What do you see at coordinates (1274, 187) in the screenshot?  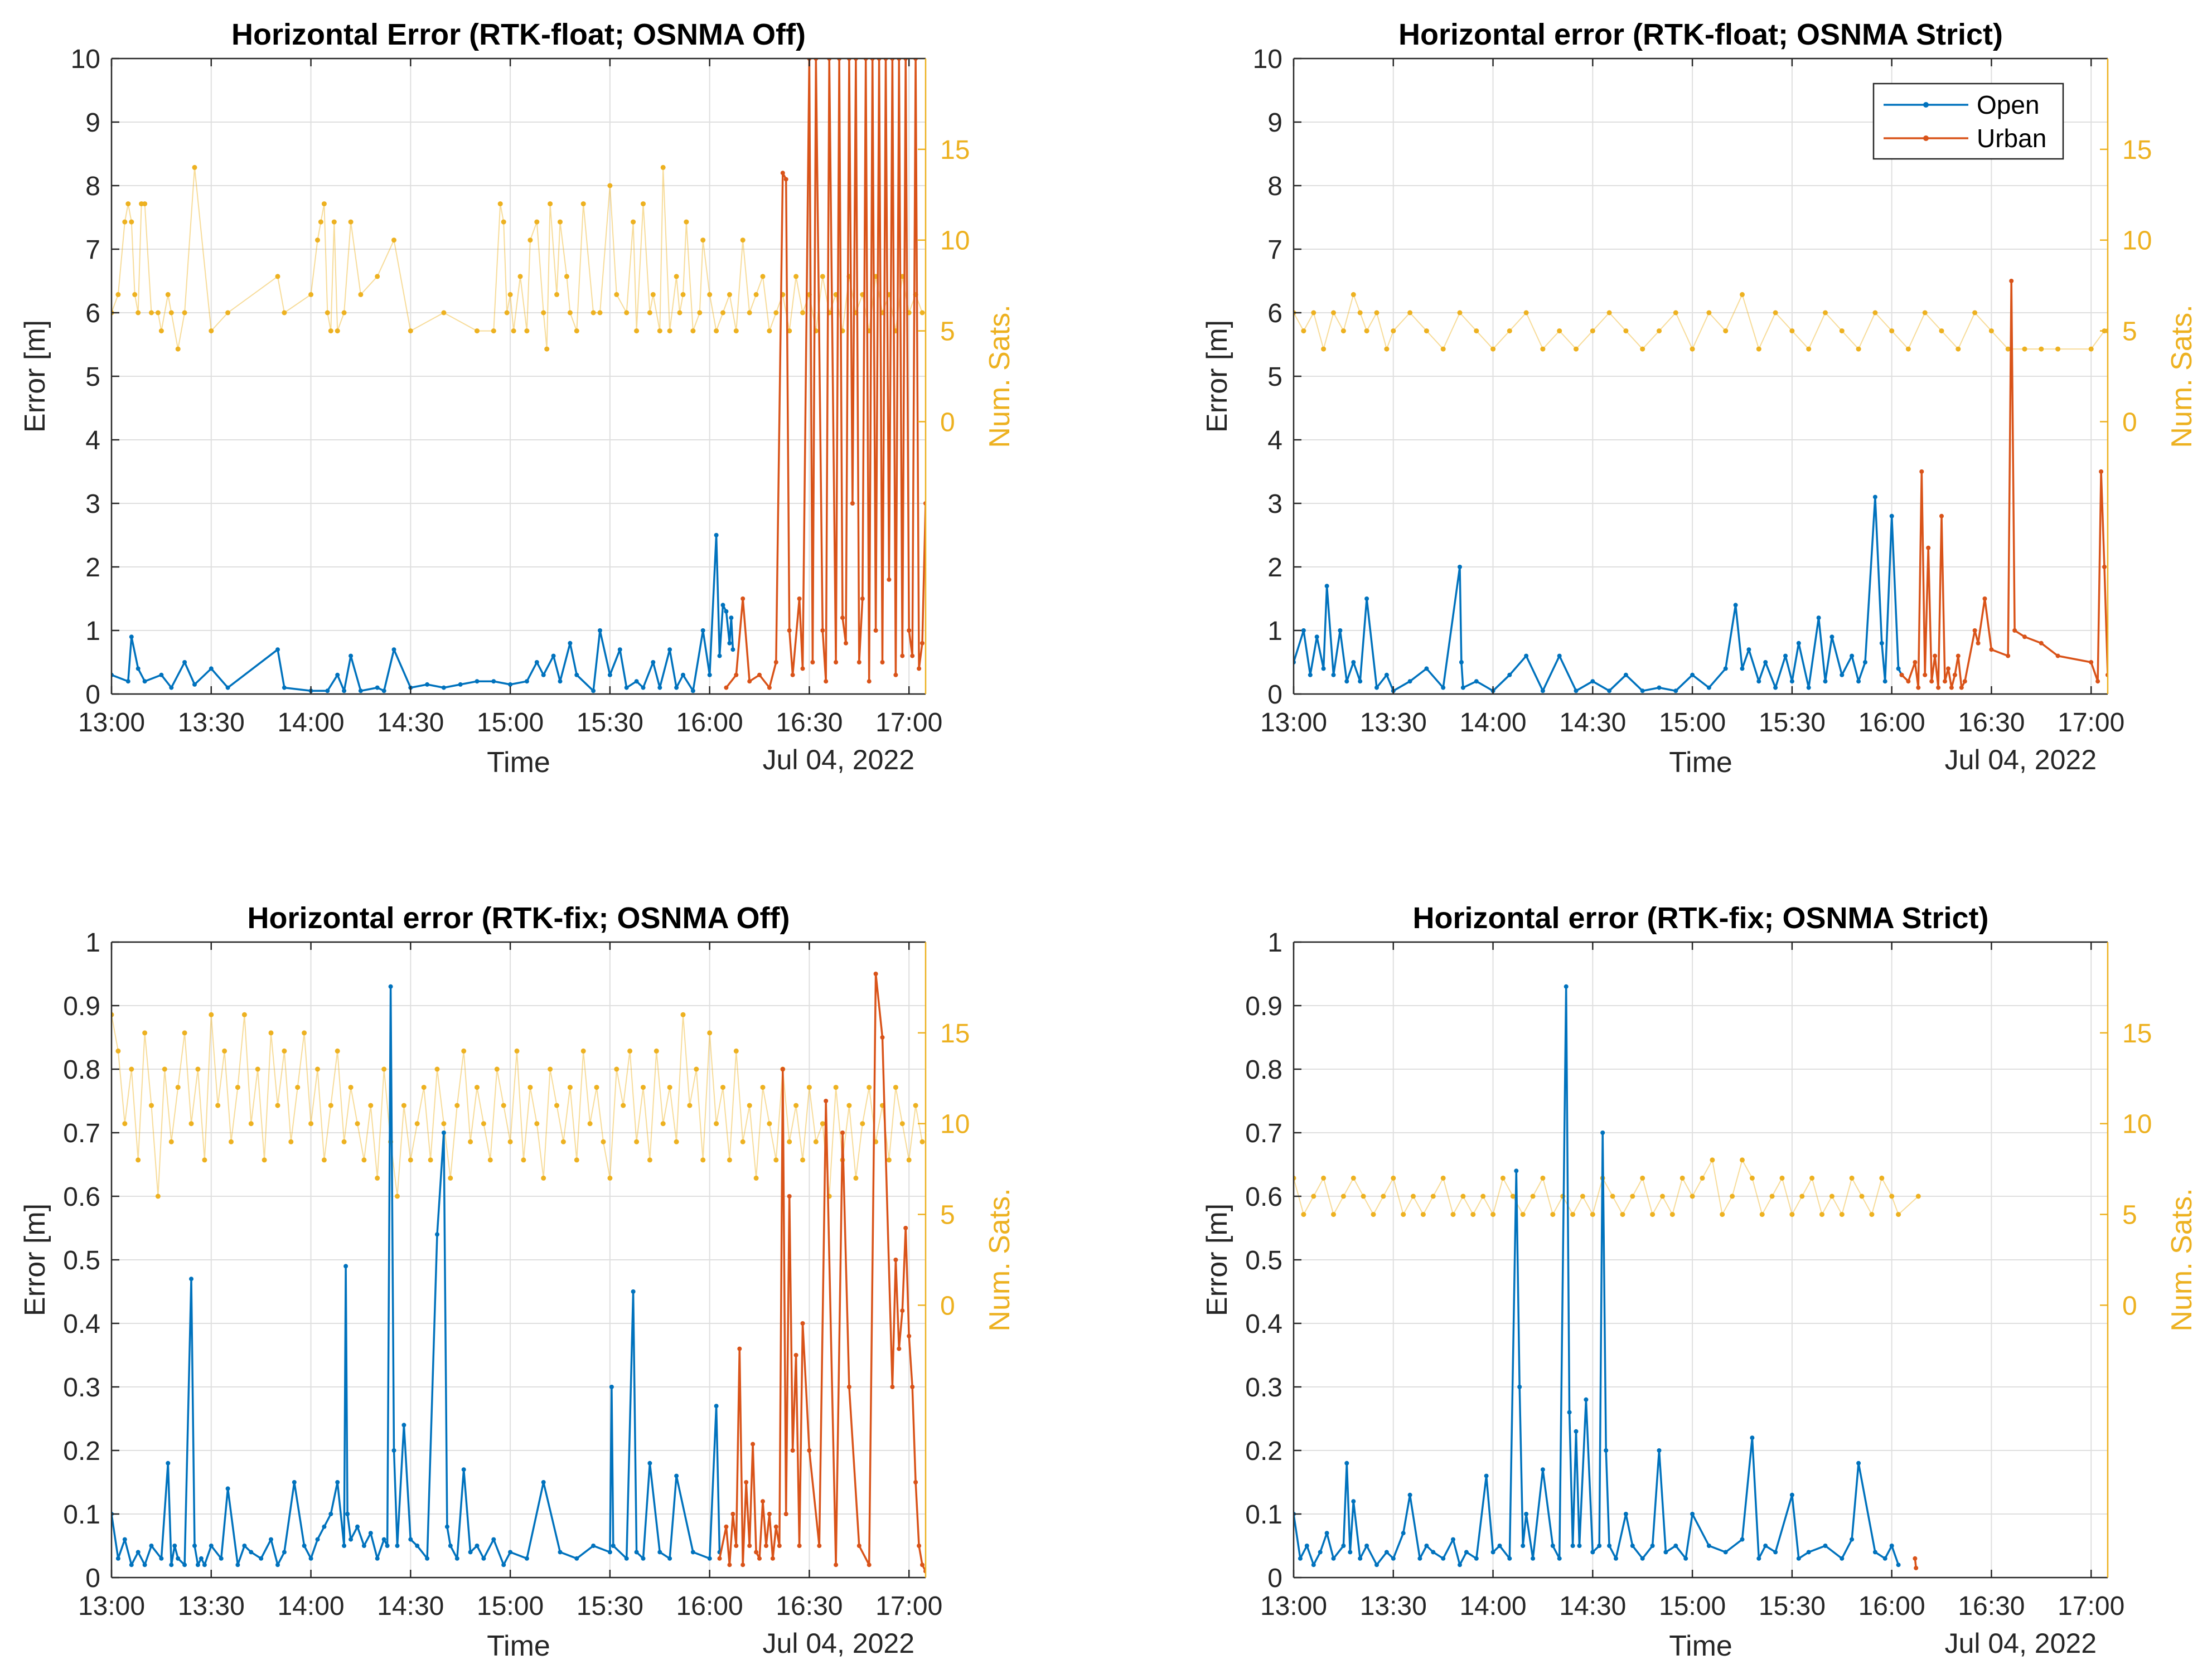 I see `y-tick-label: 8` at bounding box center [1274, 187].